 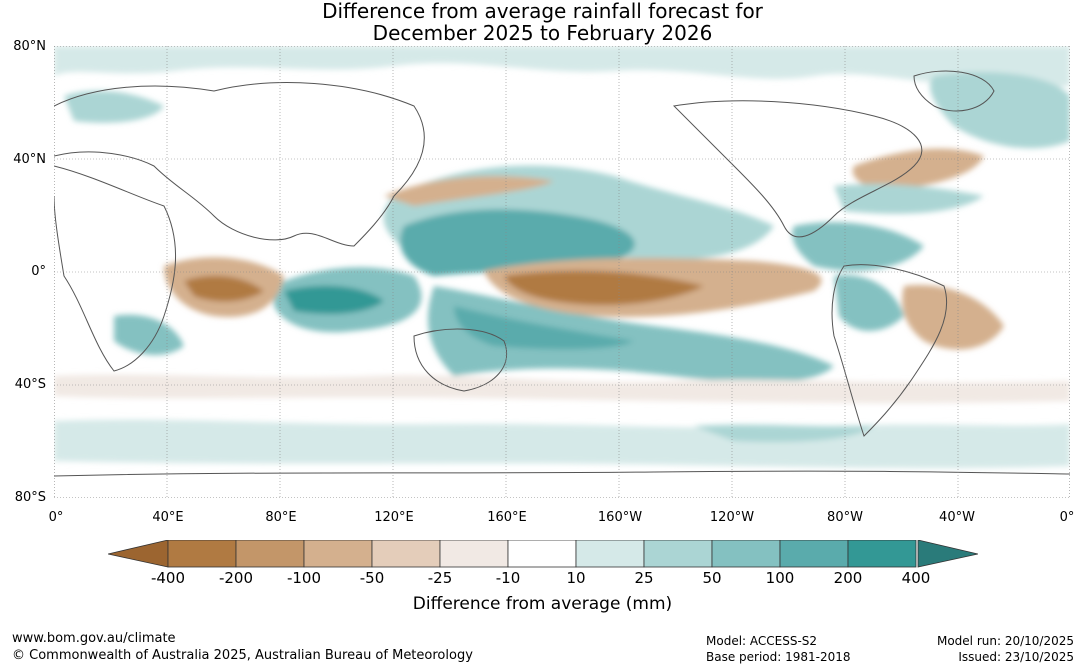 I want to click on lon-label-120e: 120°E, so click(x=394, y=517).